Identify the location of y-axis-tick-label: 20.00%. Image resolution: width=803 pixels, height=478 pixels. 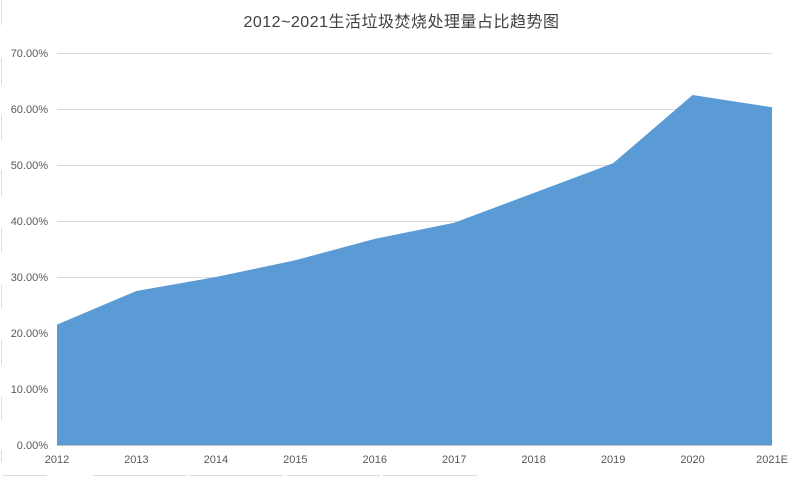
(30, 334).